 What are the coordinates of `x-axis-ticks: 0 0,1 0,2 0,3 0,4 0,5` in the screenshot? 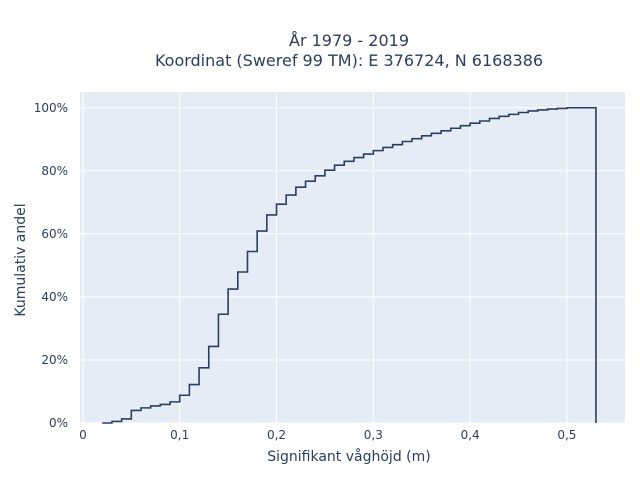 It's located at (327, 435).